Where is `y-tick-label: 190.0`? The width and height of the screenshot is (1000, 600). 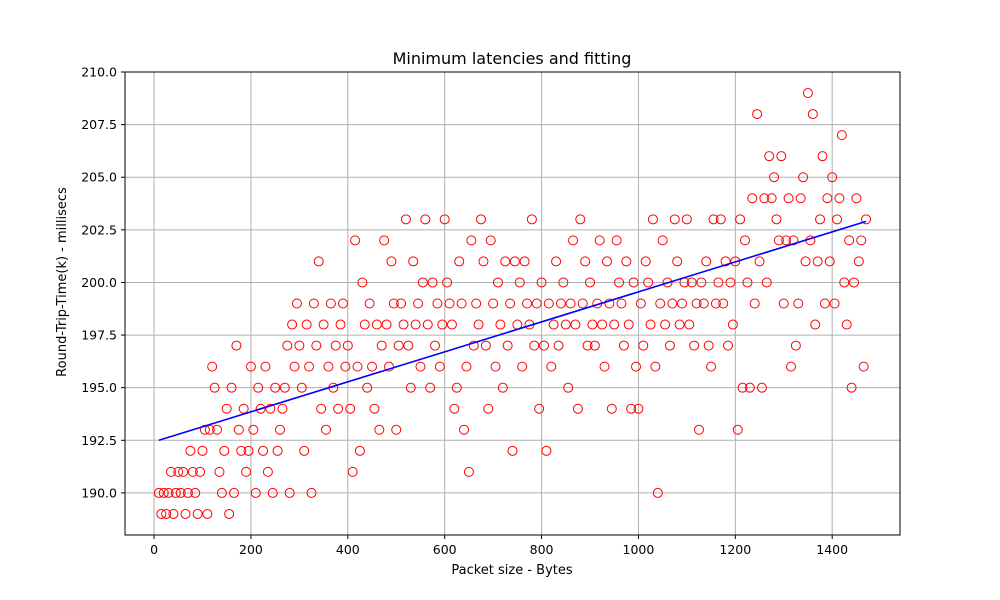 y-tick-label: 190.0 is located at coordinates (99, 492).